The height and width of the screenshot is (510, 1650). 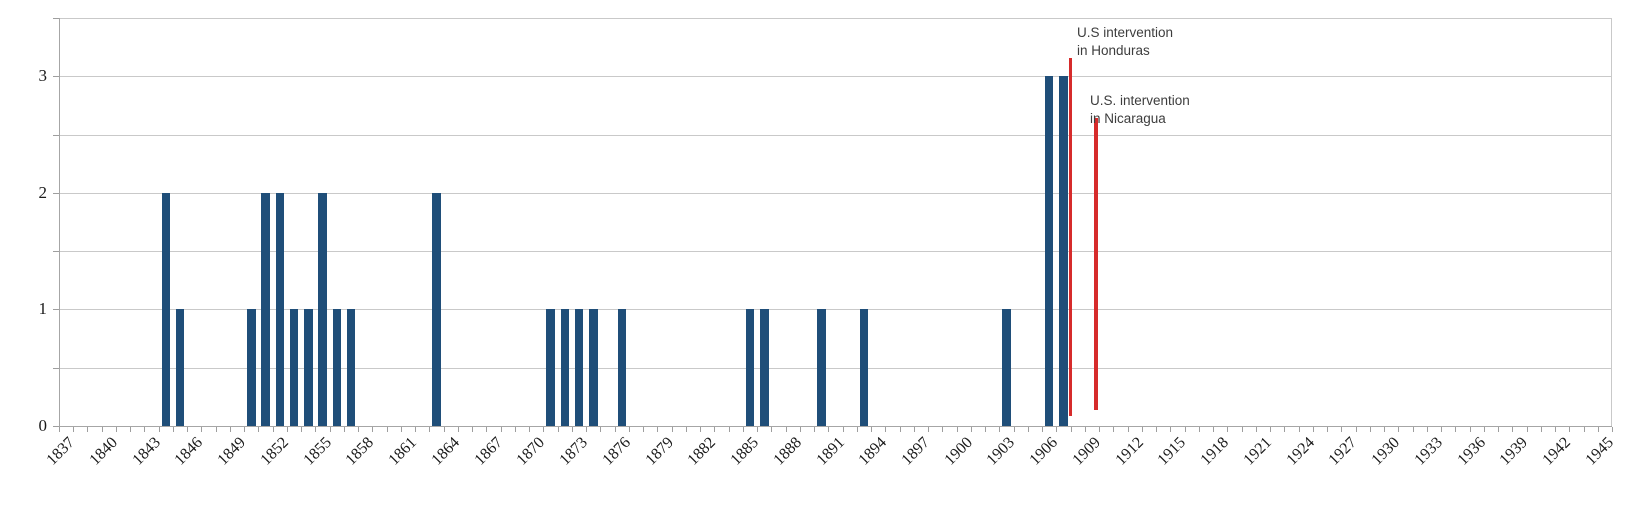 What do you see at coordinates (787, 451) in the screenshot?
I see `x-axis-label-1888: 1888` at bounding box center [787, 451].